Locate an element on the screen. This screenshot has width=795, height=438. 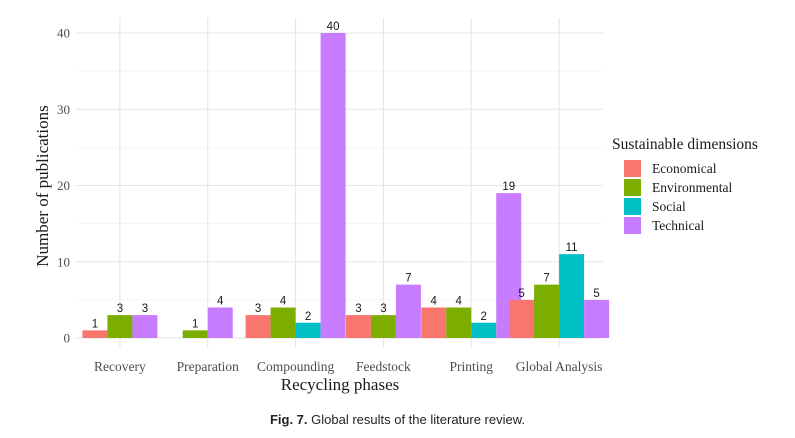
x-tick-label: Feedstock is located at coordinates (383, 366).